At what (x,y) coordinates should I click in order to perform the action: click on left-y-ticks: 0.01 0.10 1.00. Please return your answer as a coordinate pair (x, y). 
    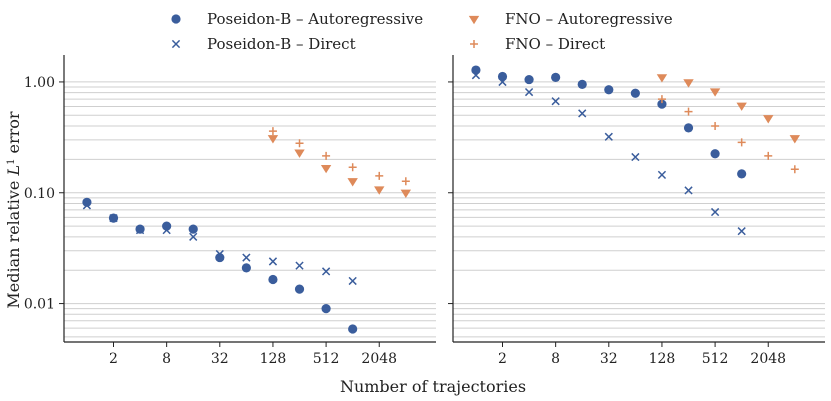
    Looking at the image, I should click on (44, 194).